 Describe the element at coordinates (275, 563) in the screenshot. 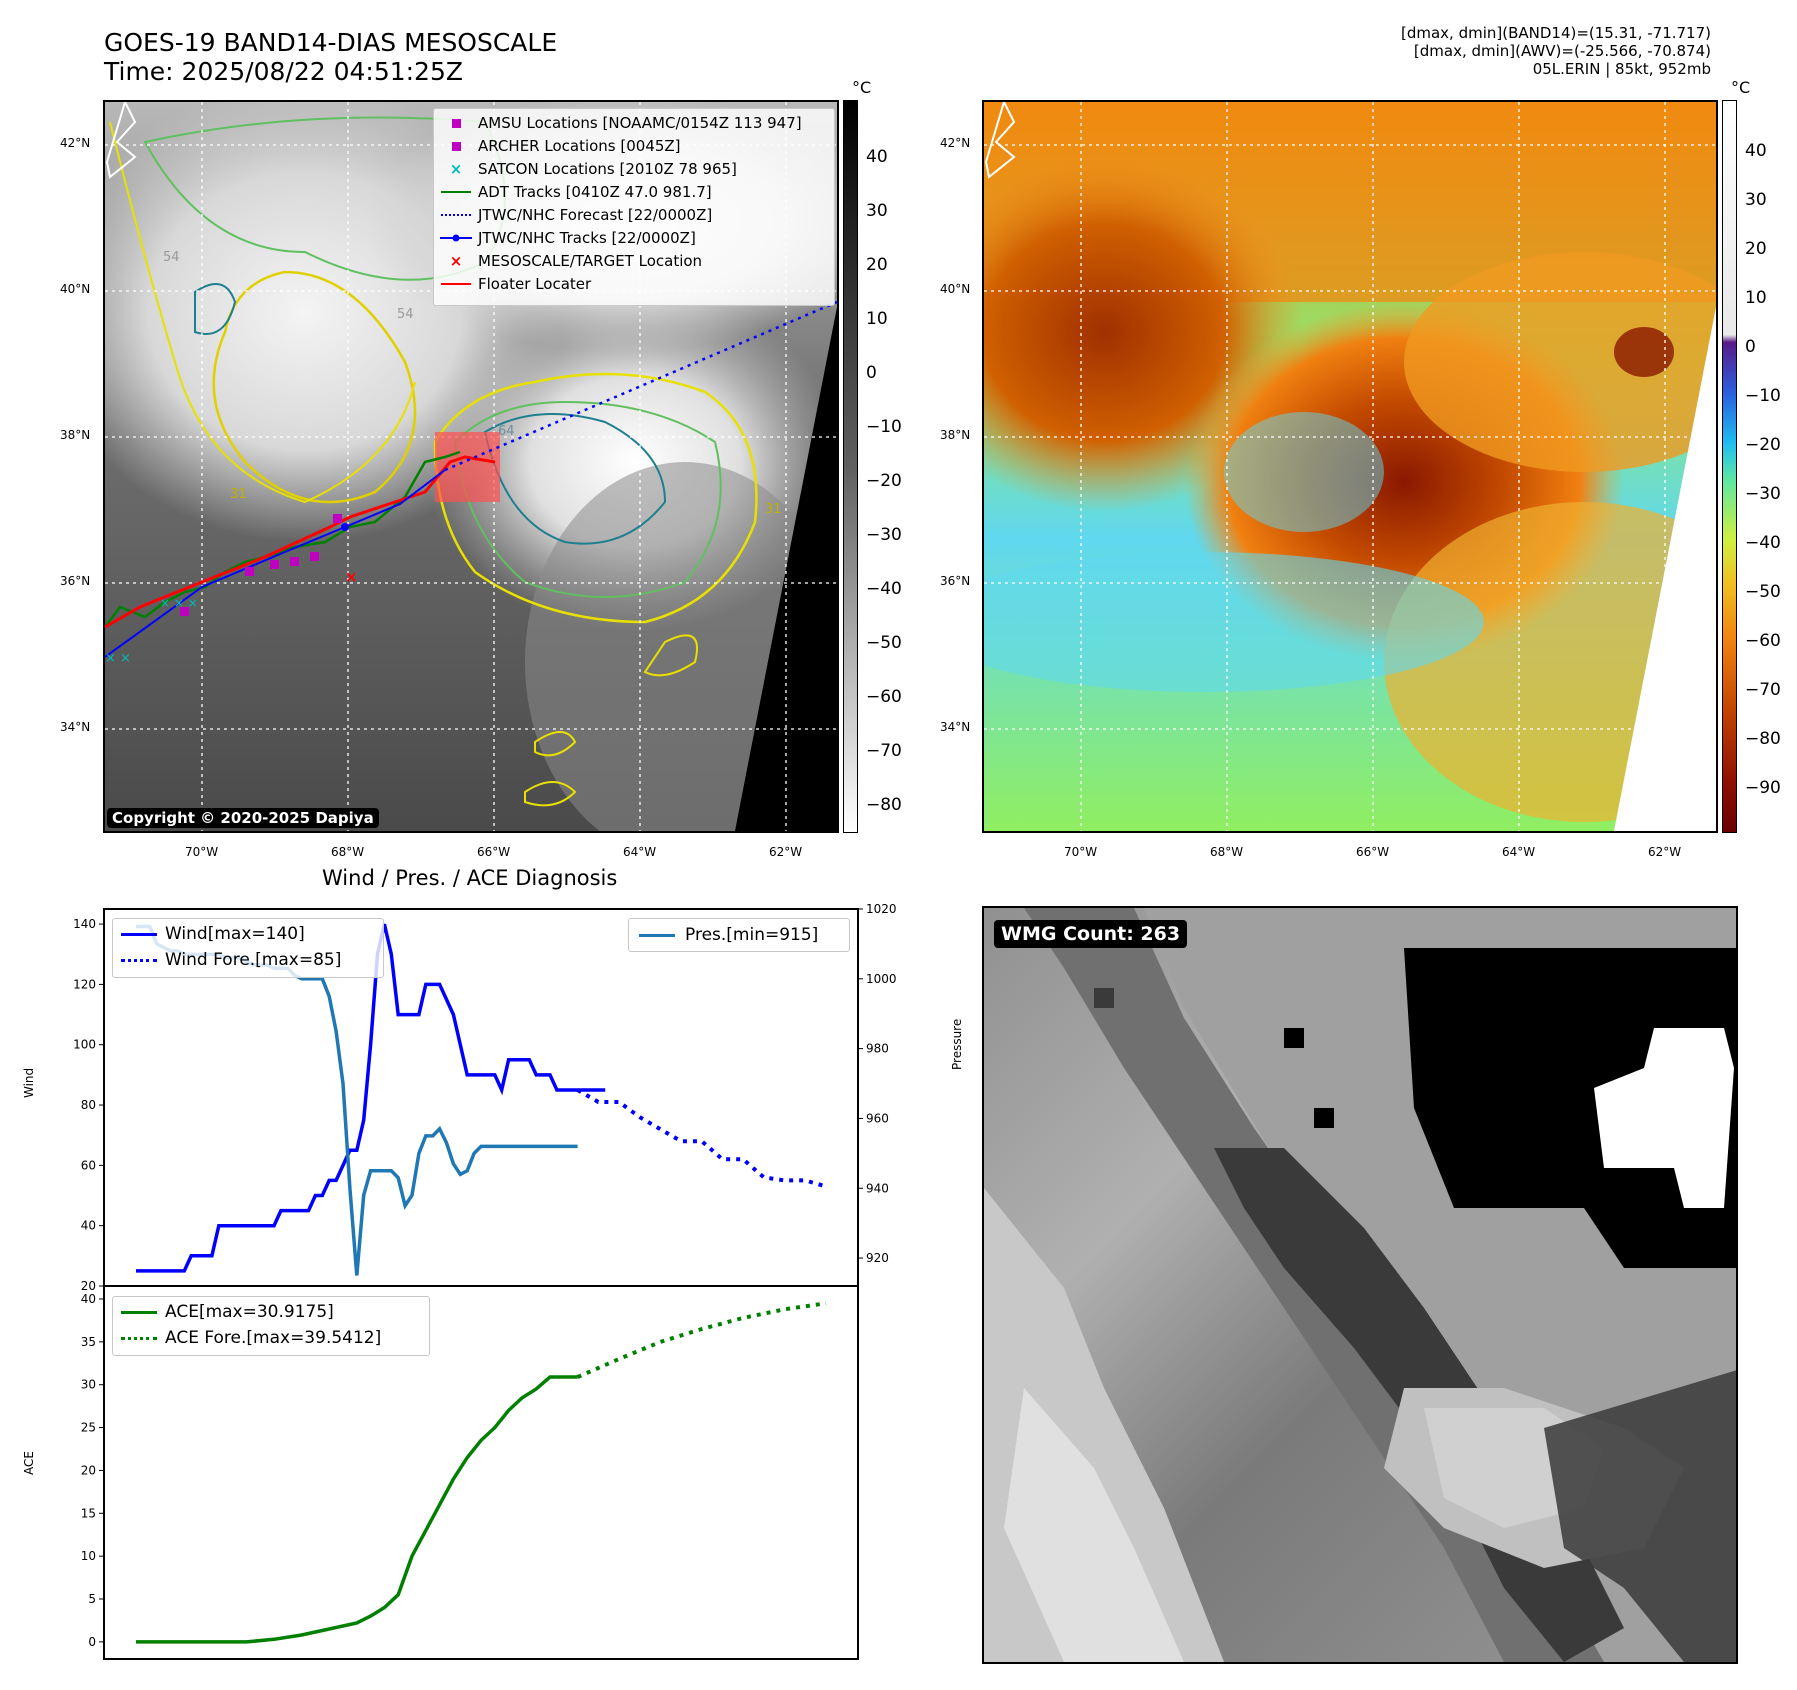

I see `jtwc-track` at that location.